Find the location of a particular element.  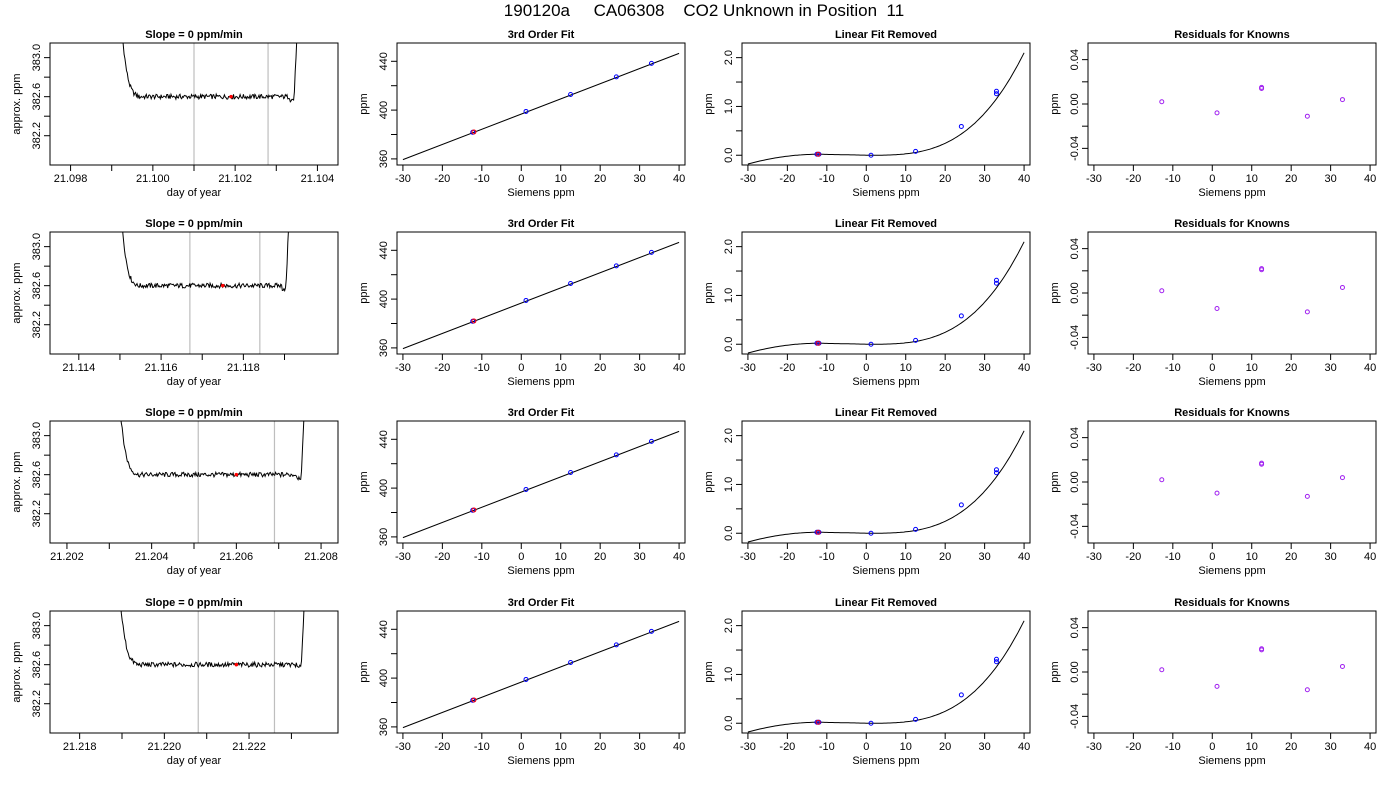

residual-point is located at coordinates (1162, 670).